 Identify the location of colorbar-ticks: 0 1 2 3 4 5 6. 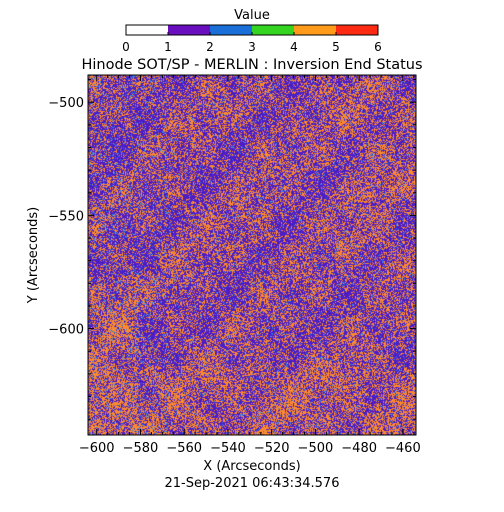
(252, 43).